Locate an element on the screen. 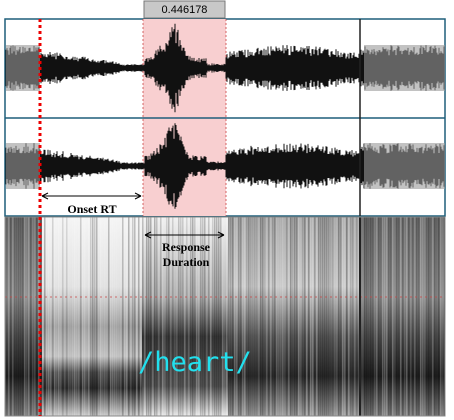  response-duration-label: Response is located at coordinates (186, 247).